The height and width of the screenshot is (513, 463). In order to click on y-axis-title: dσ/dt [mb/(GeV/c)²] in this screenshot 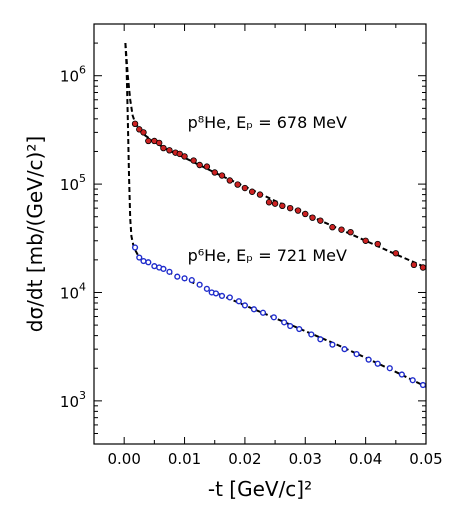, I will do `click(35, 234)`.